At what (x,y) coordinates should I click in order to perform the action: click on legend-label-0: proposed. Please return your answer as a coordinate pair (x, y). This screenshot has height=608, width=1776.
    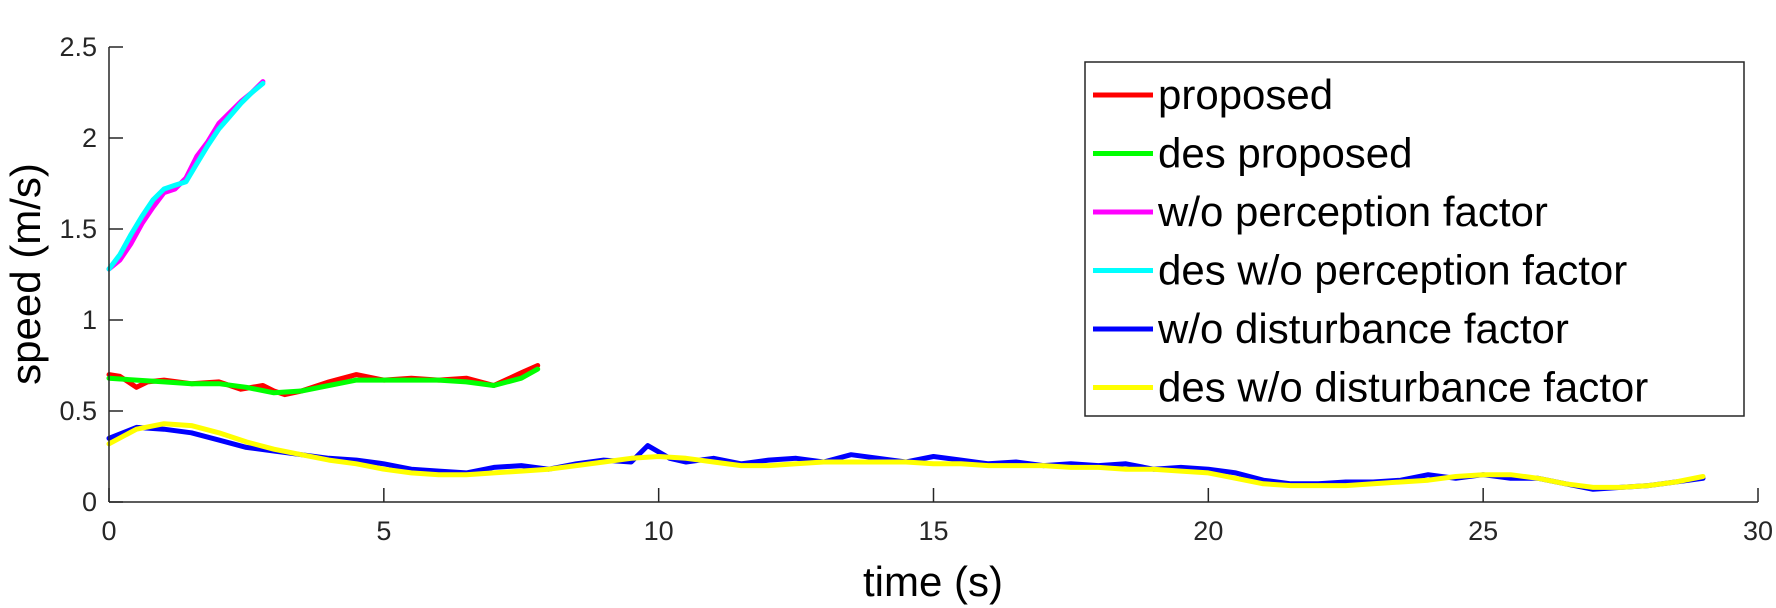
    Looking at the image, I should click on (1245, 94).